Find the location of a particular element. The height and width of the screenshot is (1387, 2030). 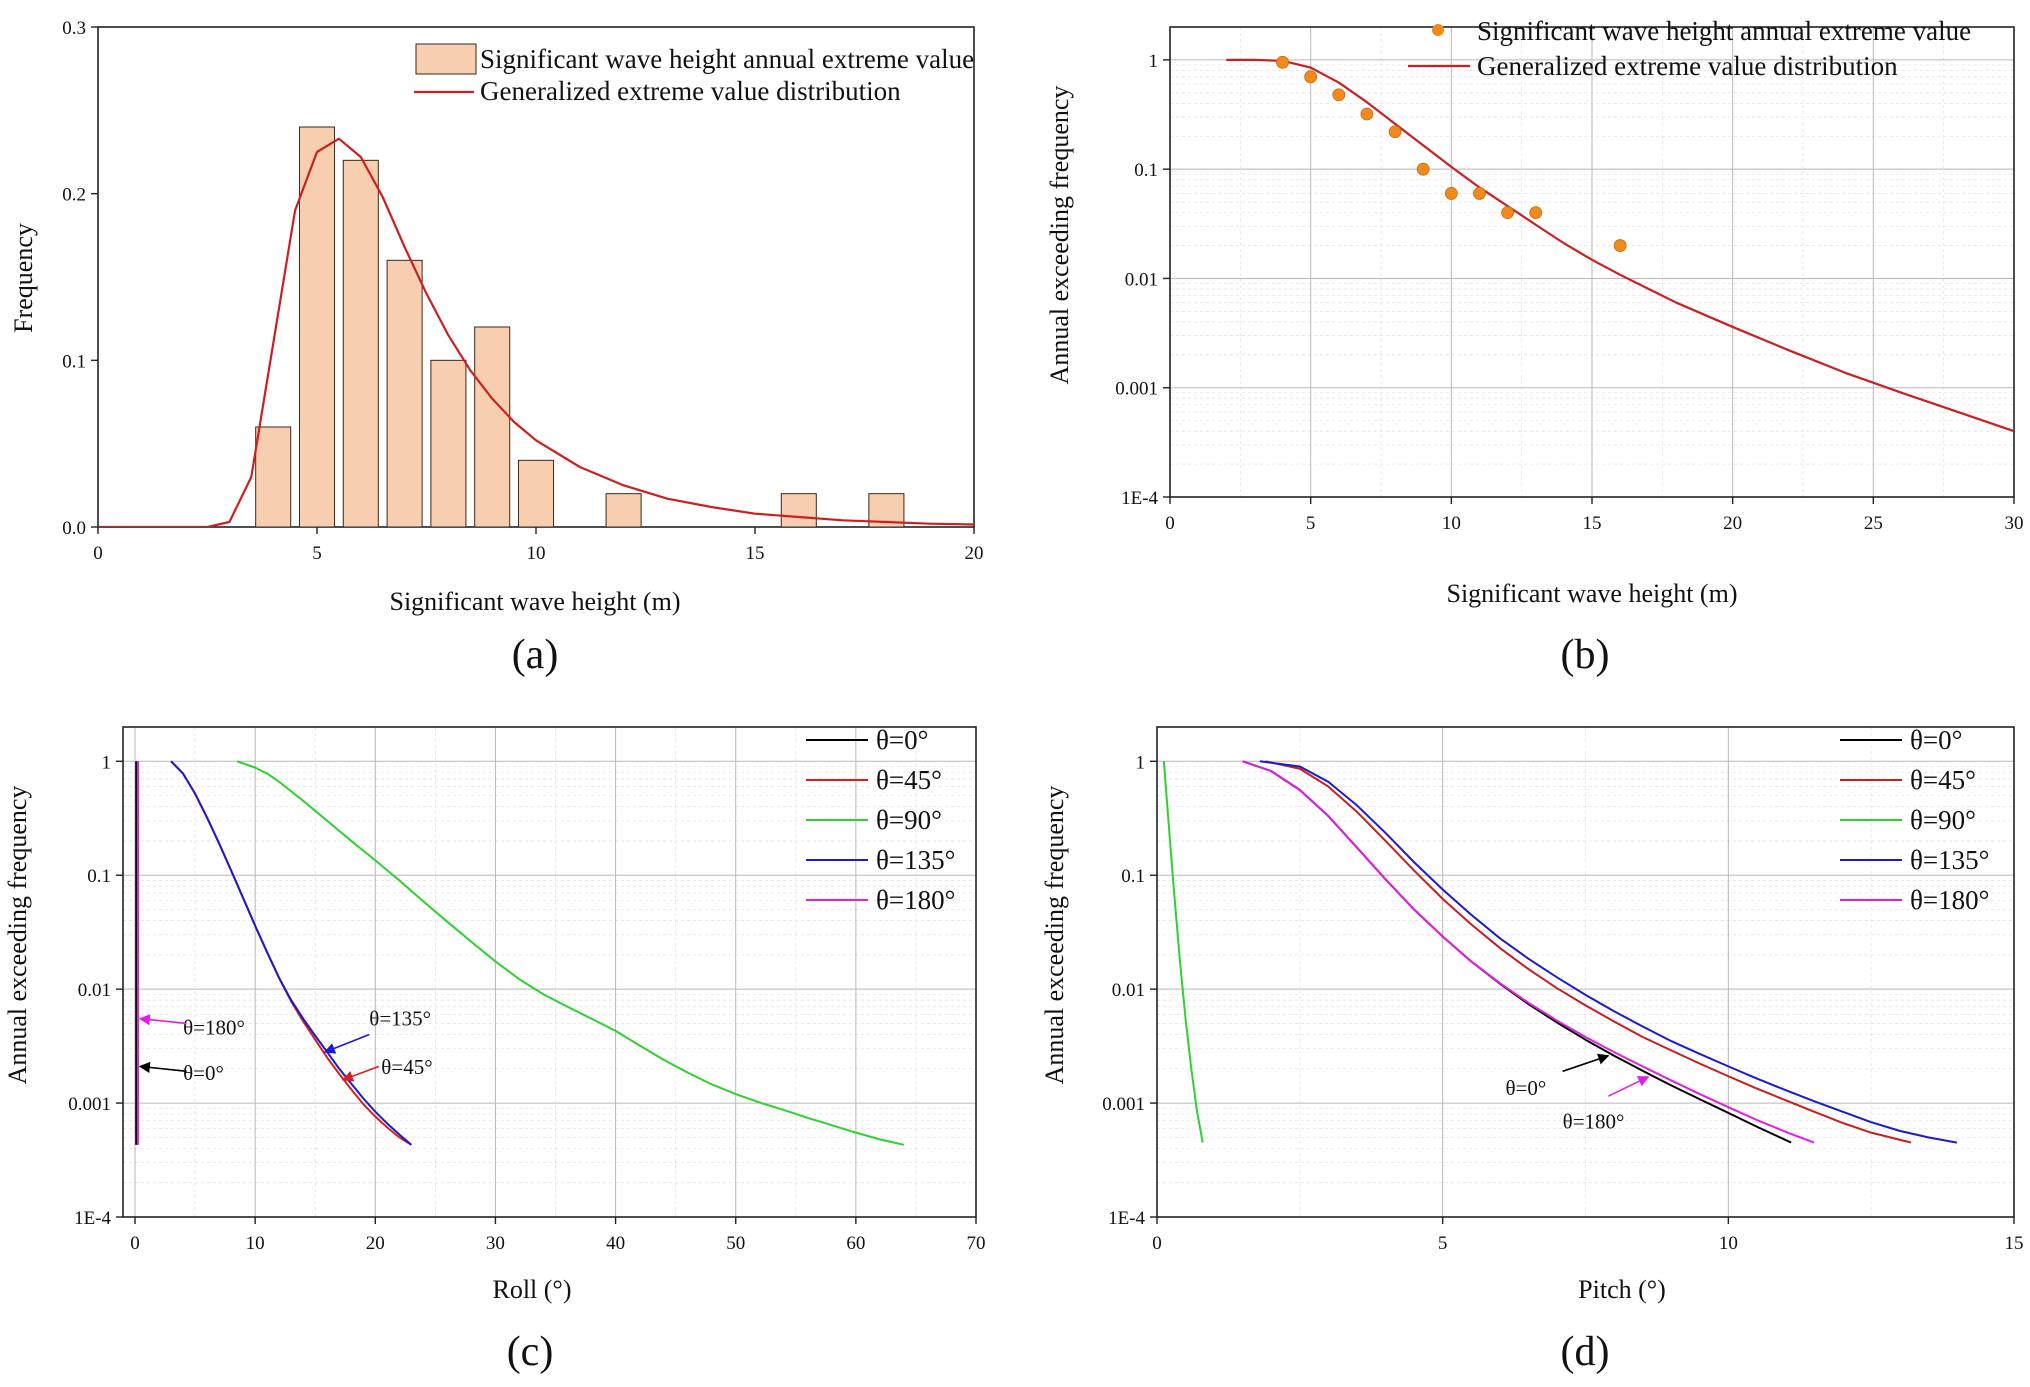

panel-a-ytick-label: 0.0 is located at coordinates (74, 528).